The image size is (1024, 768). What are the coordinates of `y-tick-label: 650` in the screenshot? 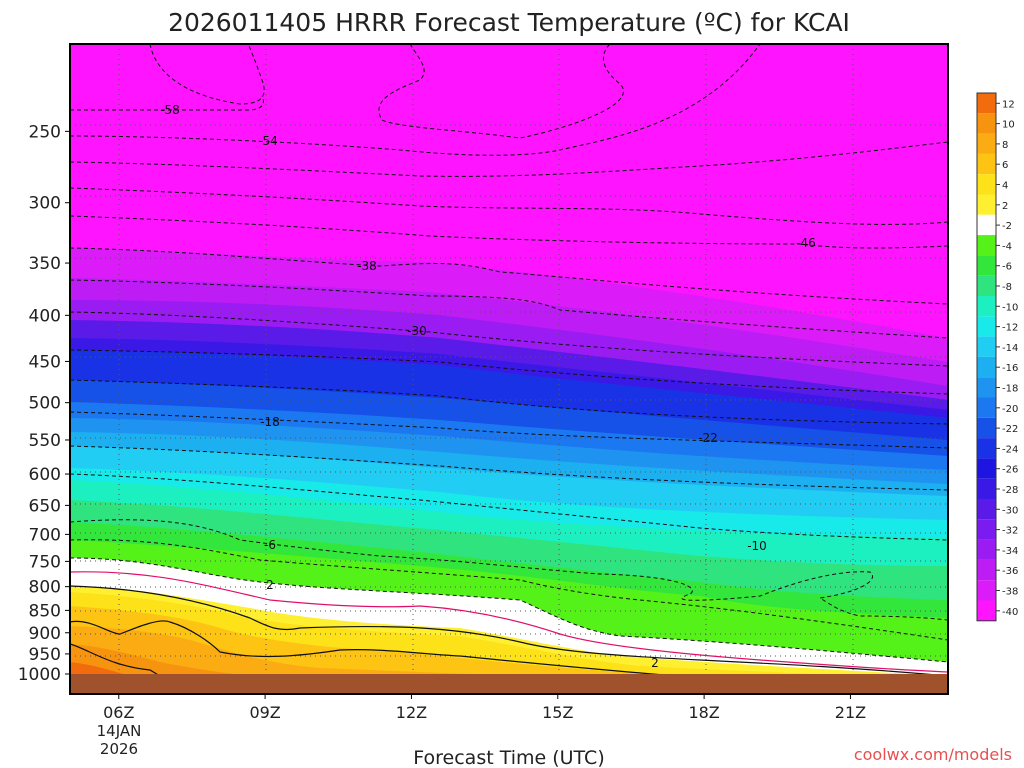 It's located at (45, 506).